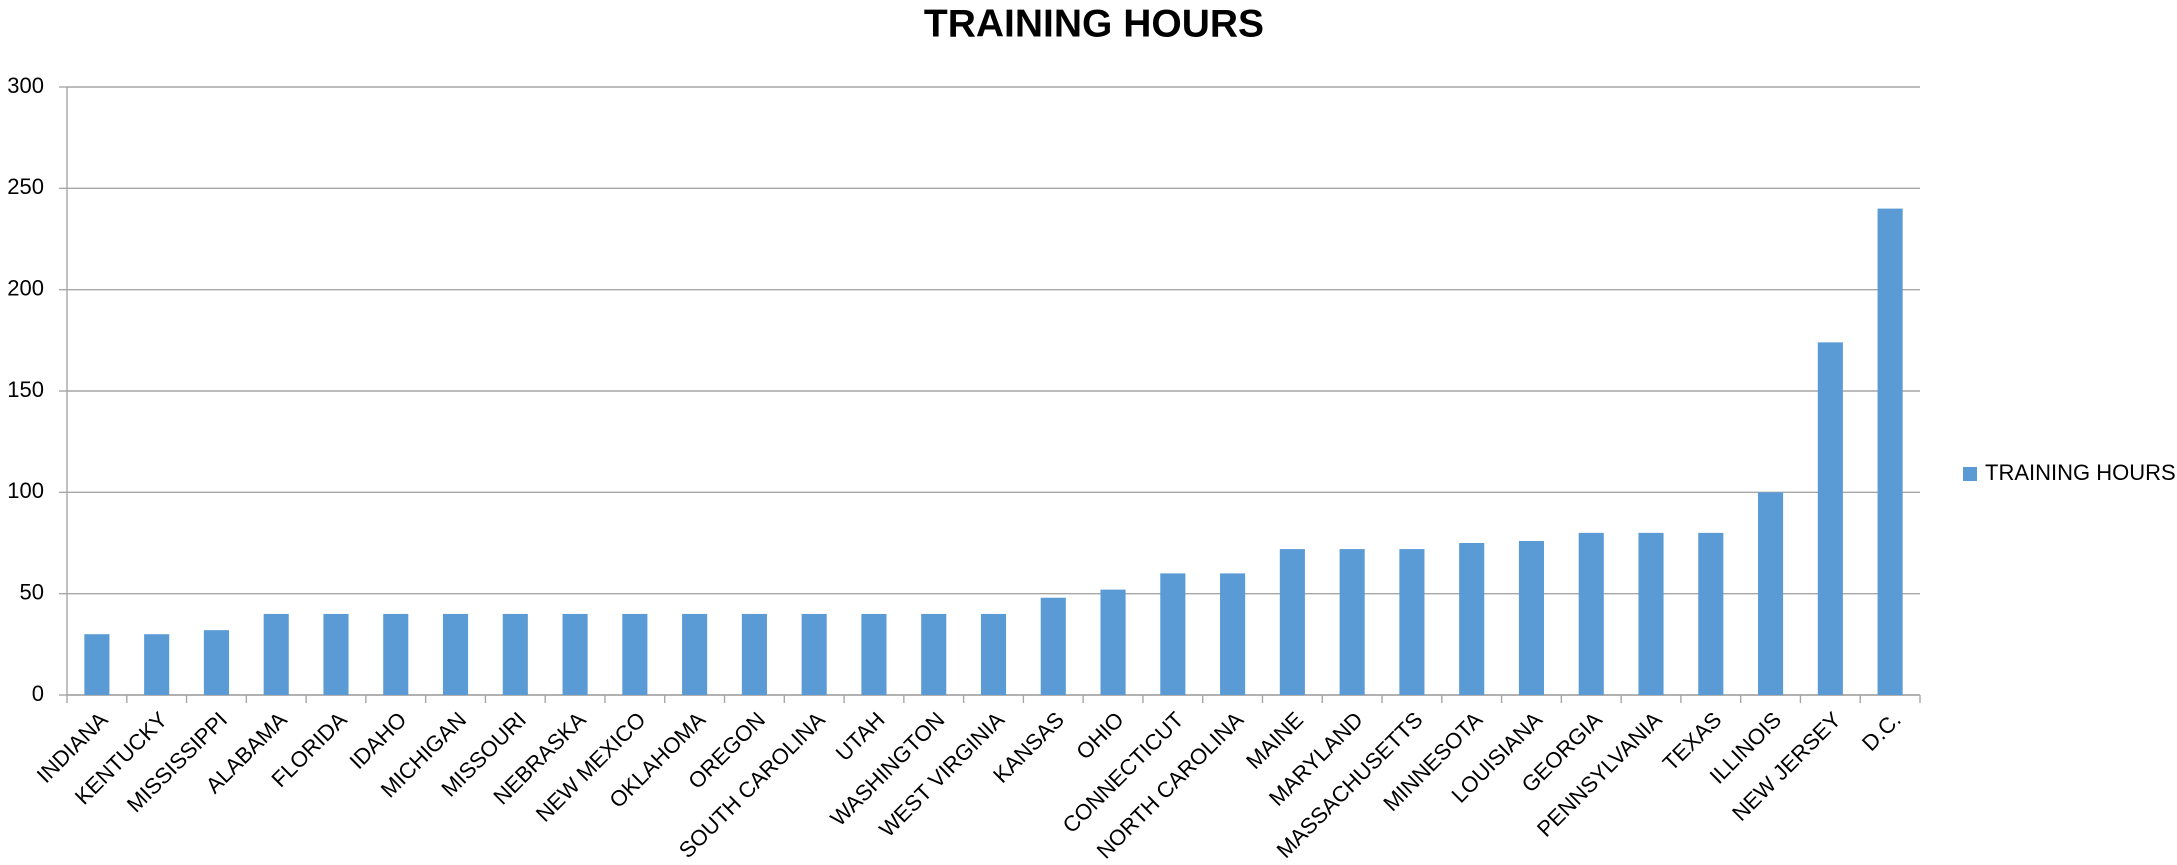  Describe the element at coordinates (1881, 731) in the screenshot. I see `x-tick-label: D.C.` at that location.